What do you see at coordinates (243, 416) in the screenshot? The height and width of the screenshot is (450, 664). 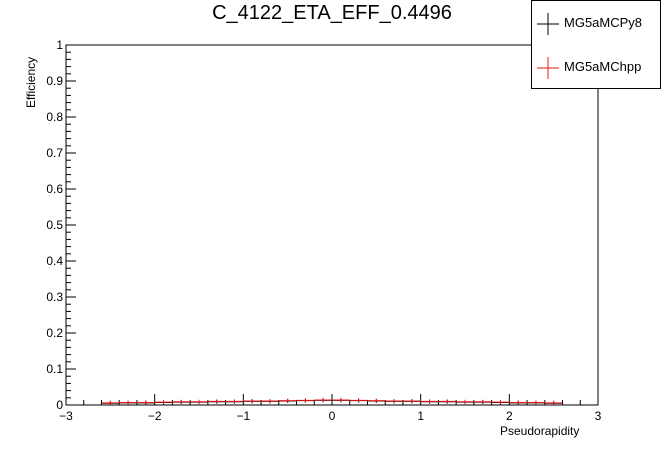 I see `x-tick-label: −1` at bounding box center [243, 416].